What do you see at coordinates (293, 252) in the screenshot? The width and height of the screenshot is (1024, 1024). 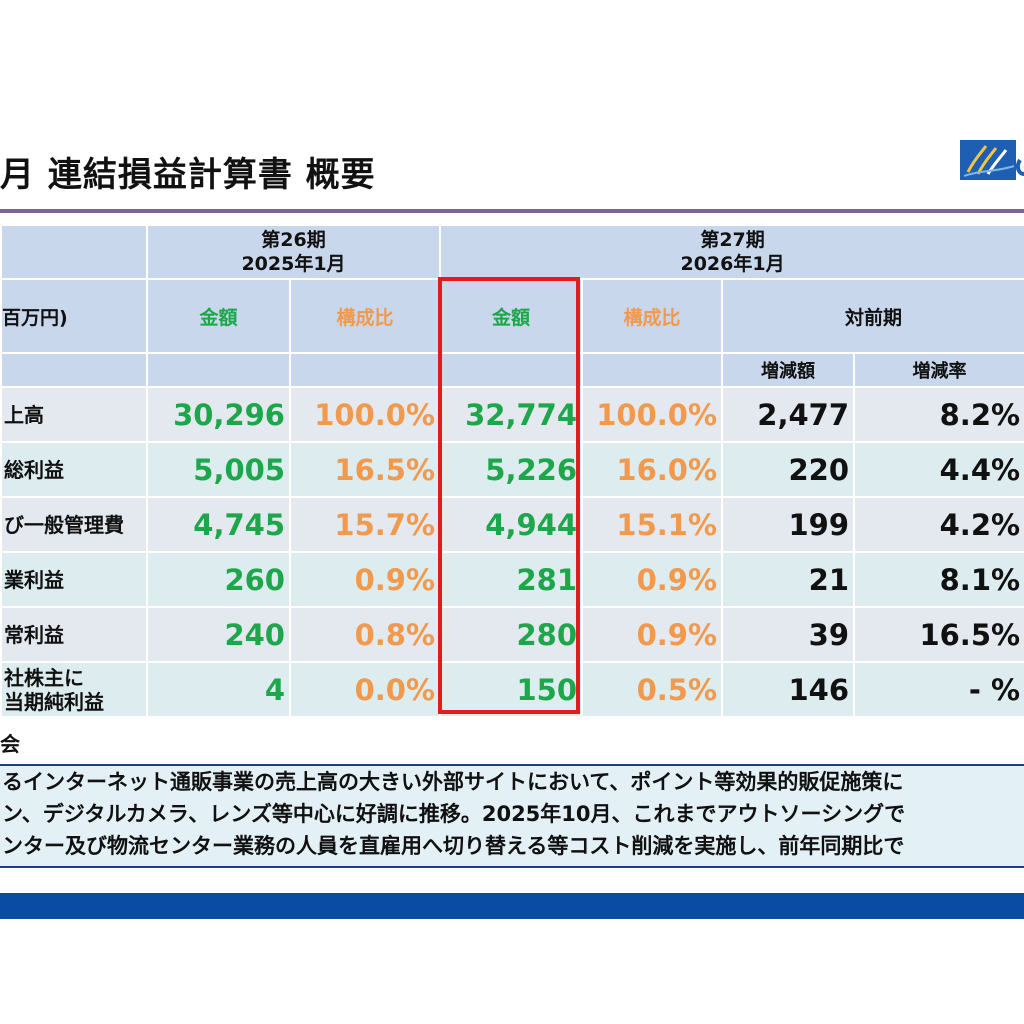 I see `period26-header: 第26期 2025年1月` at bounding box center [293, 252].